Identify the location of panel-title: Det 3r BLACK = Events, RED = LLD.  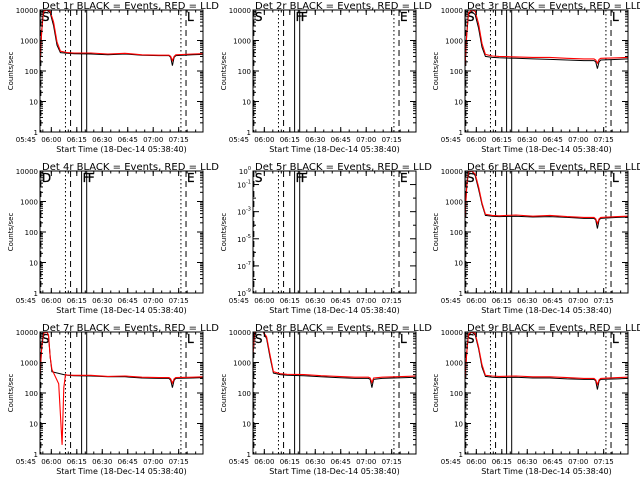
(553, 6).